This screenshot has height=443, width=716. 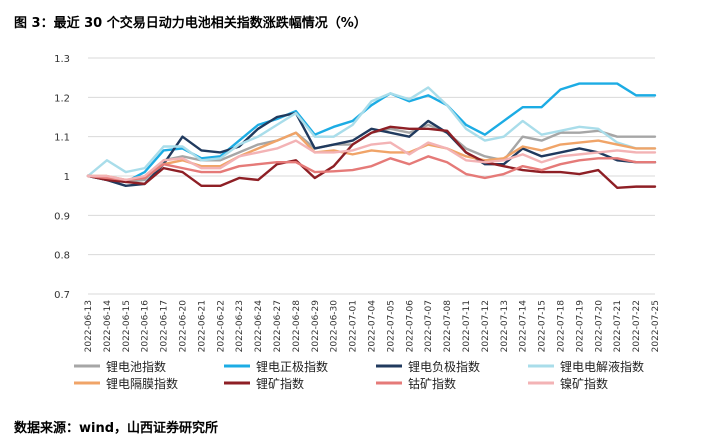 I want to click on x-tick-label: 2022-07-12, so click(x=486, y=326).